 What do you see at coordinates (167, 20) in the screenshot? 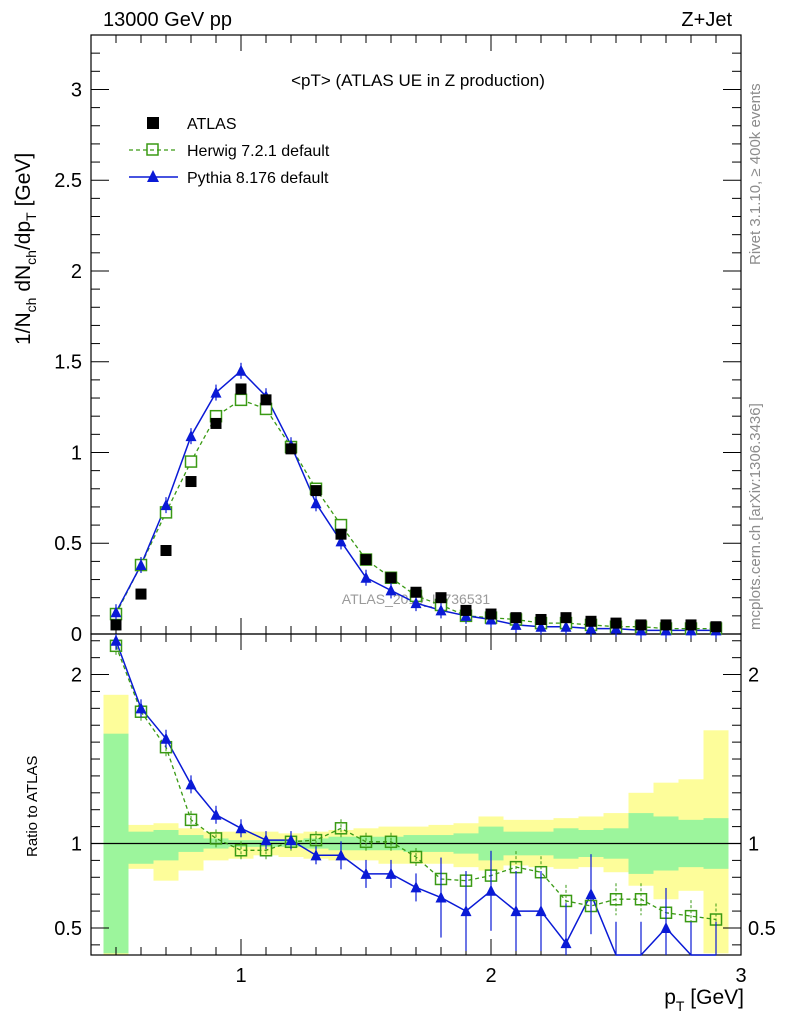
I see `collision-label: 13000 GeV pp` at bounding box center [167, 20].